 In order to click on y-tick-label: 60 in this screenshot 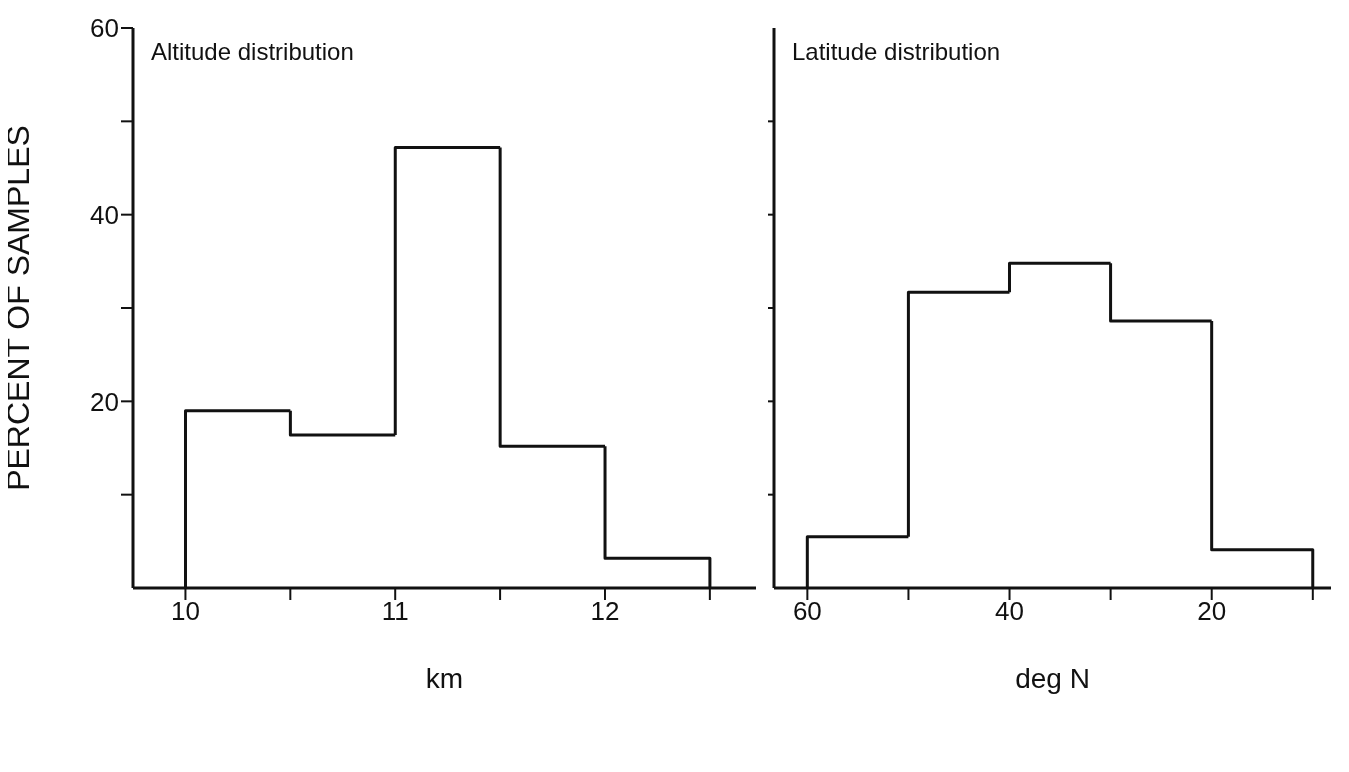, I will do `click(104, 28)`.